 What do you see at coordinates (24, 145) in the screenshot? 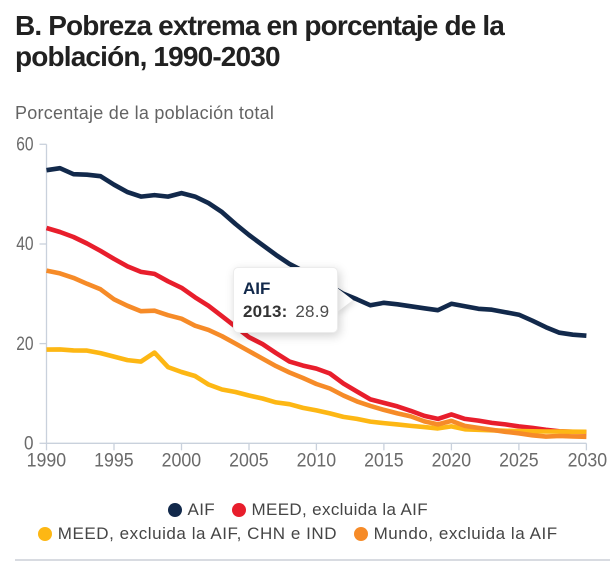
I see `svg-text: 60` at bounding box center [24, 145].